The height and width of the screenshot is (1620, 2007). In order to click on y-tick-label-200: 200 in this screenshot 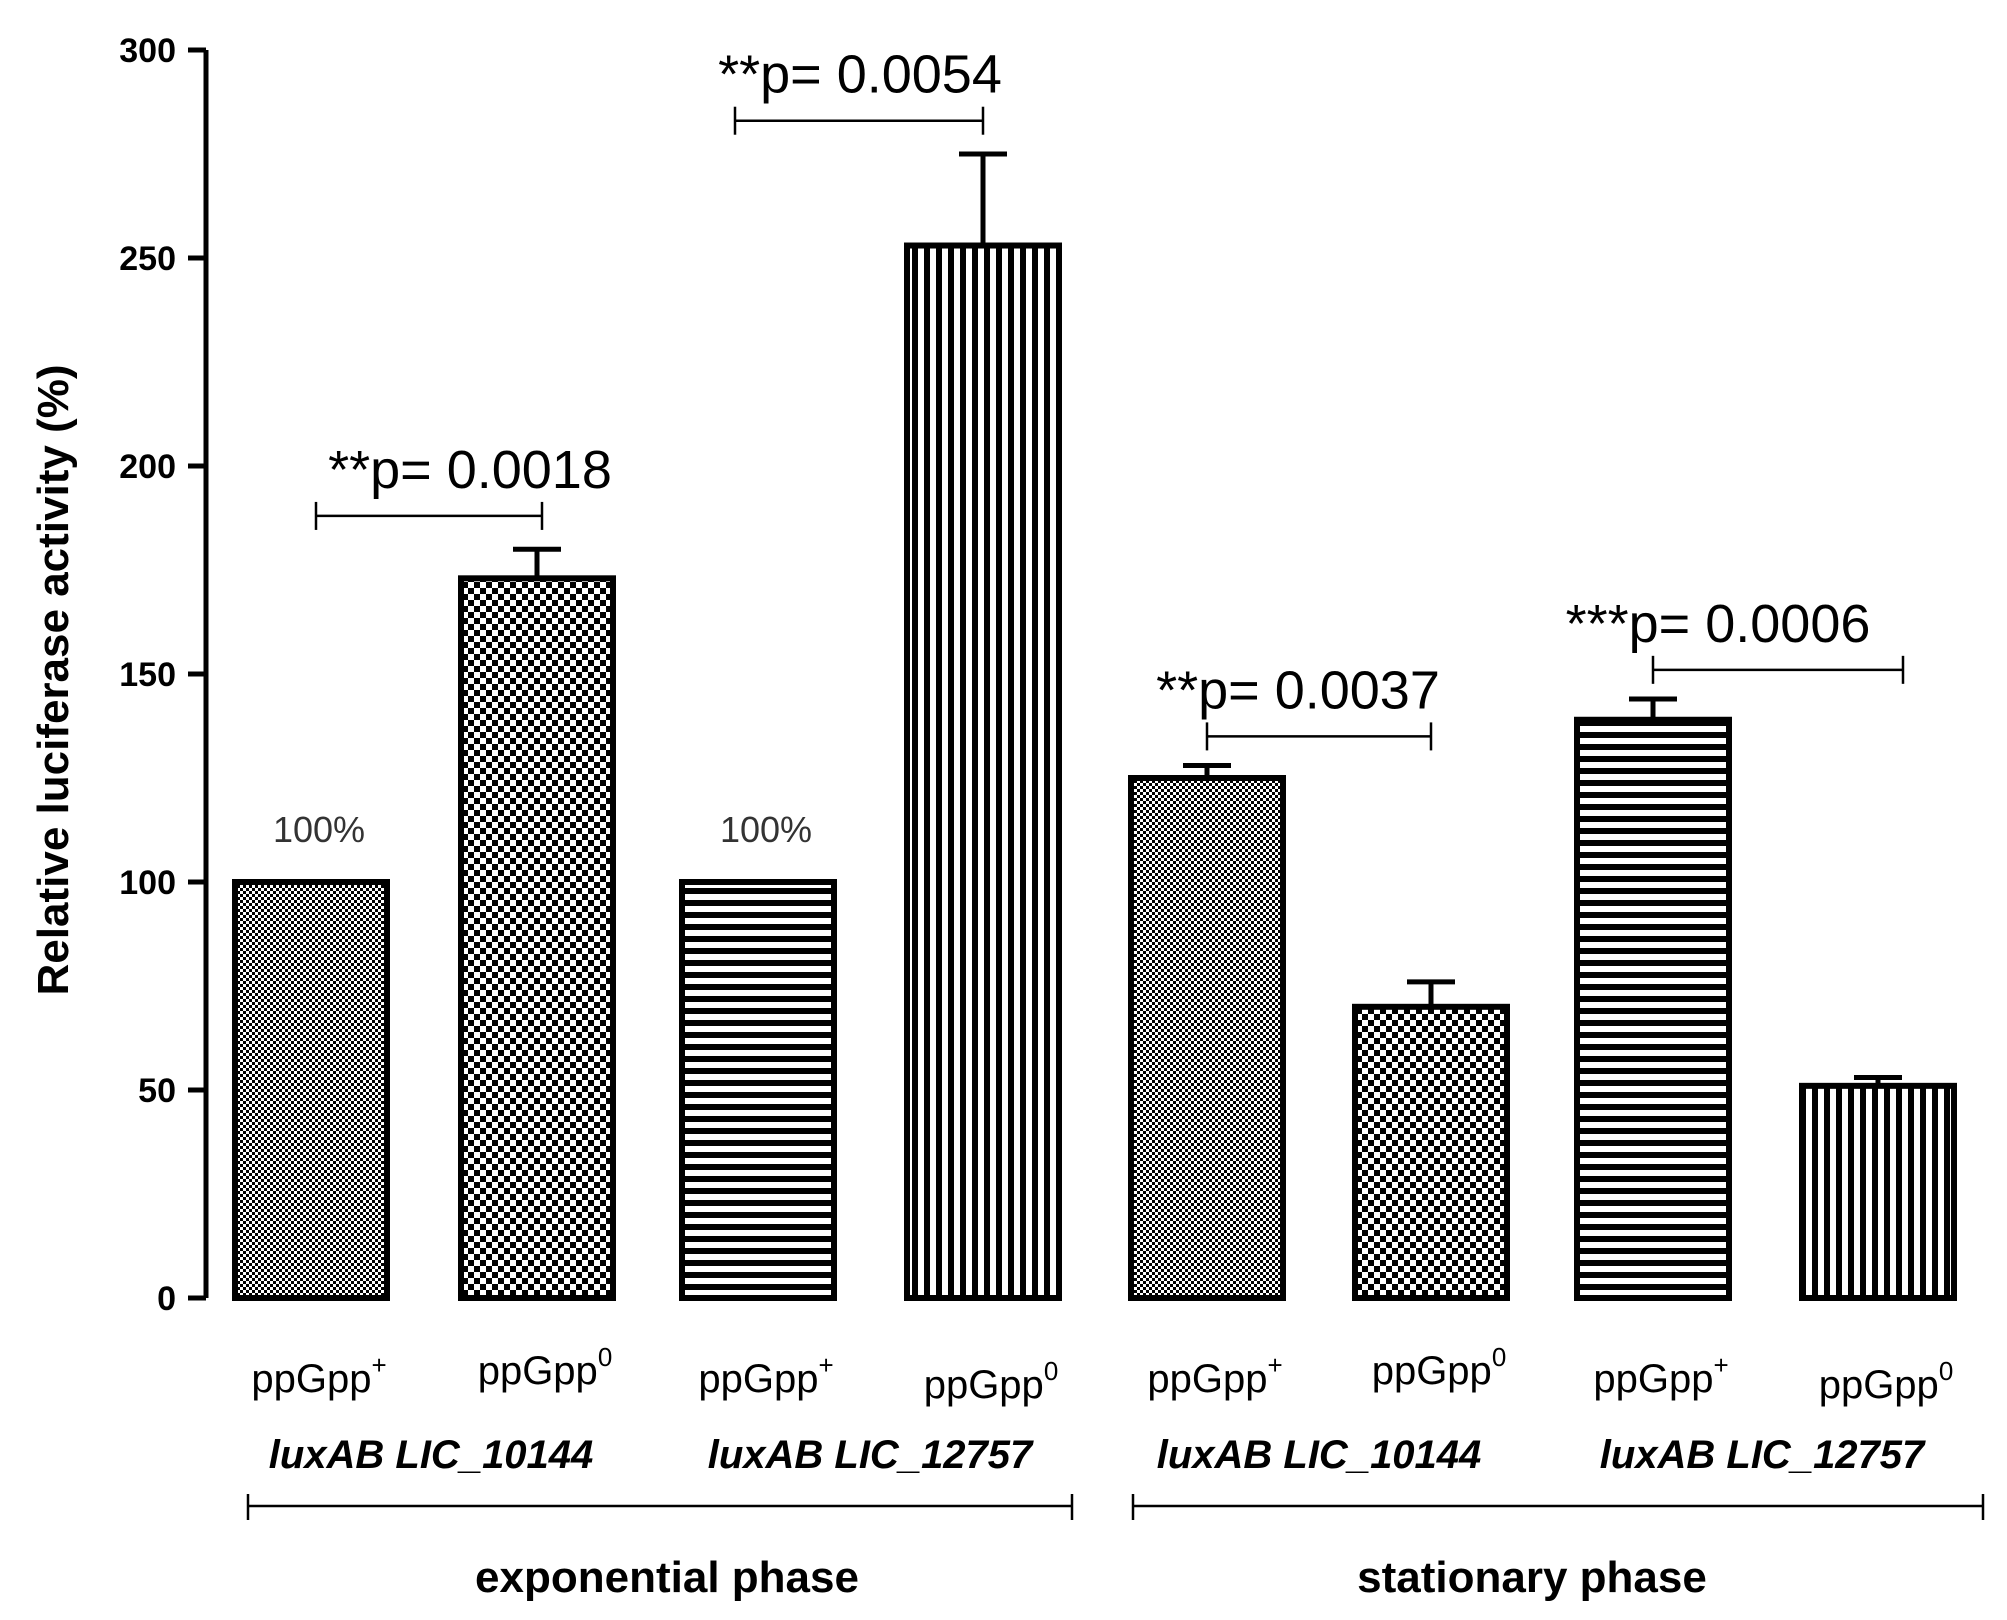, I will do `click(147, 467)`.